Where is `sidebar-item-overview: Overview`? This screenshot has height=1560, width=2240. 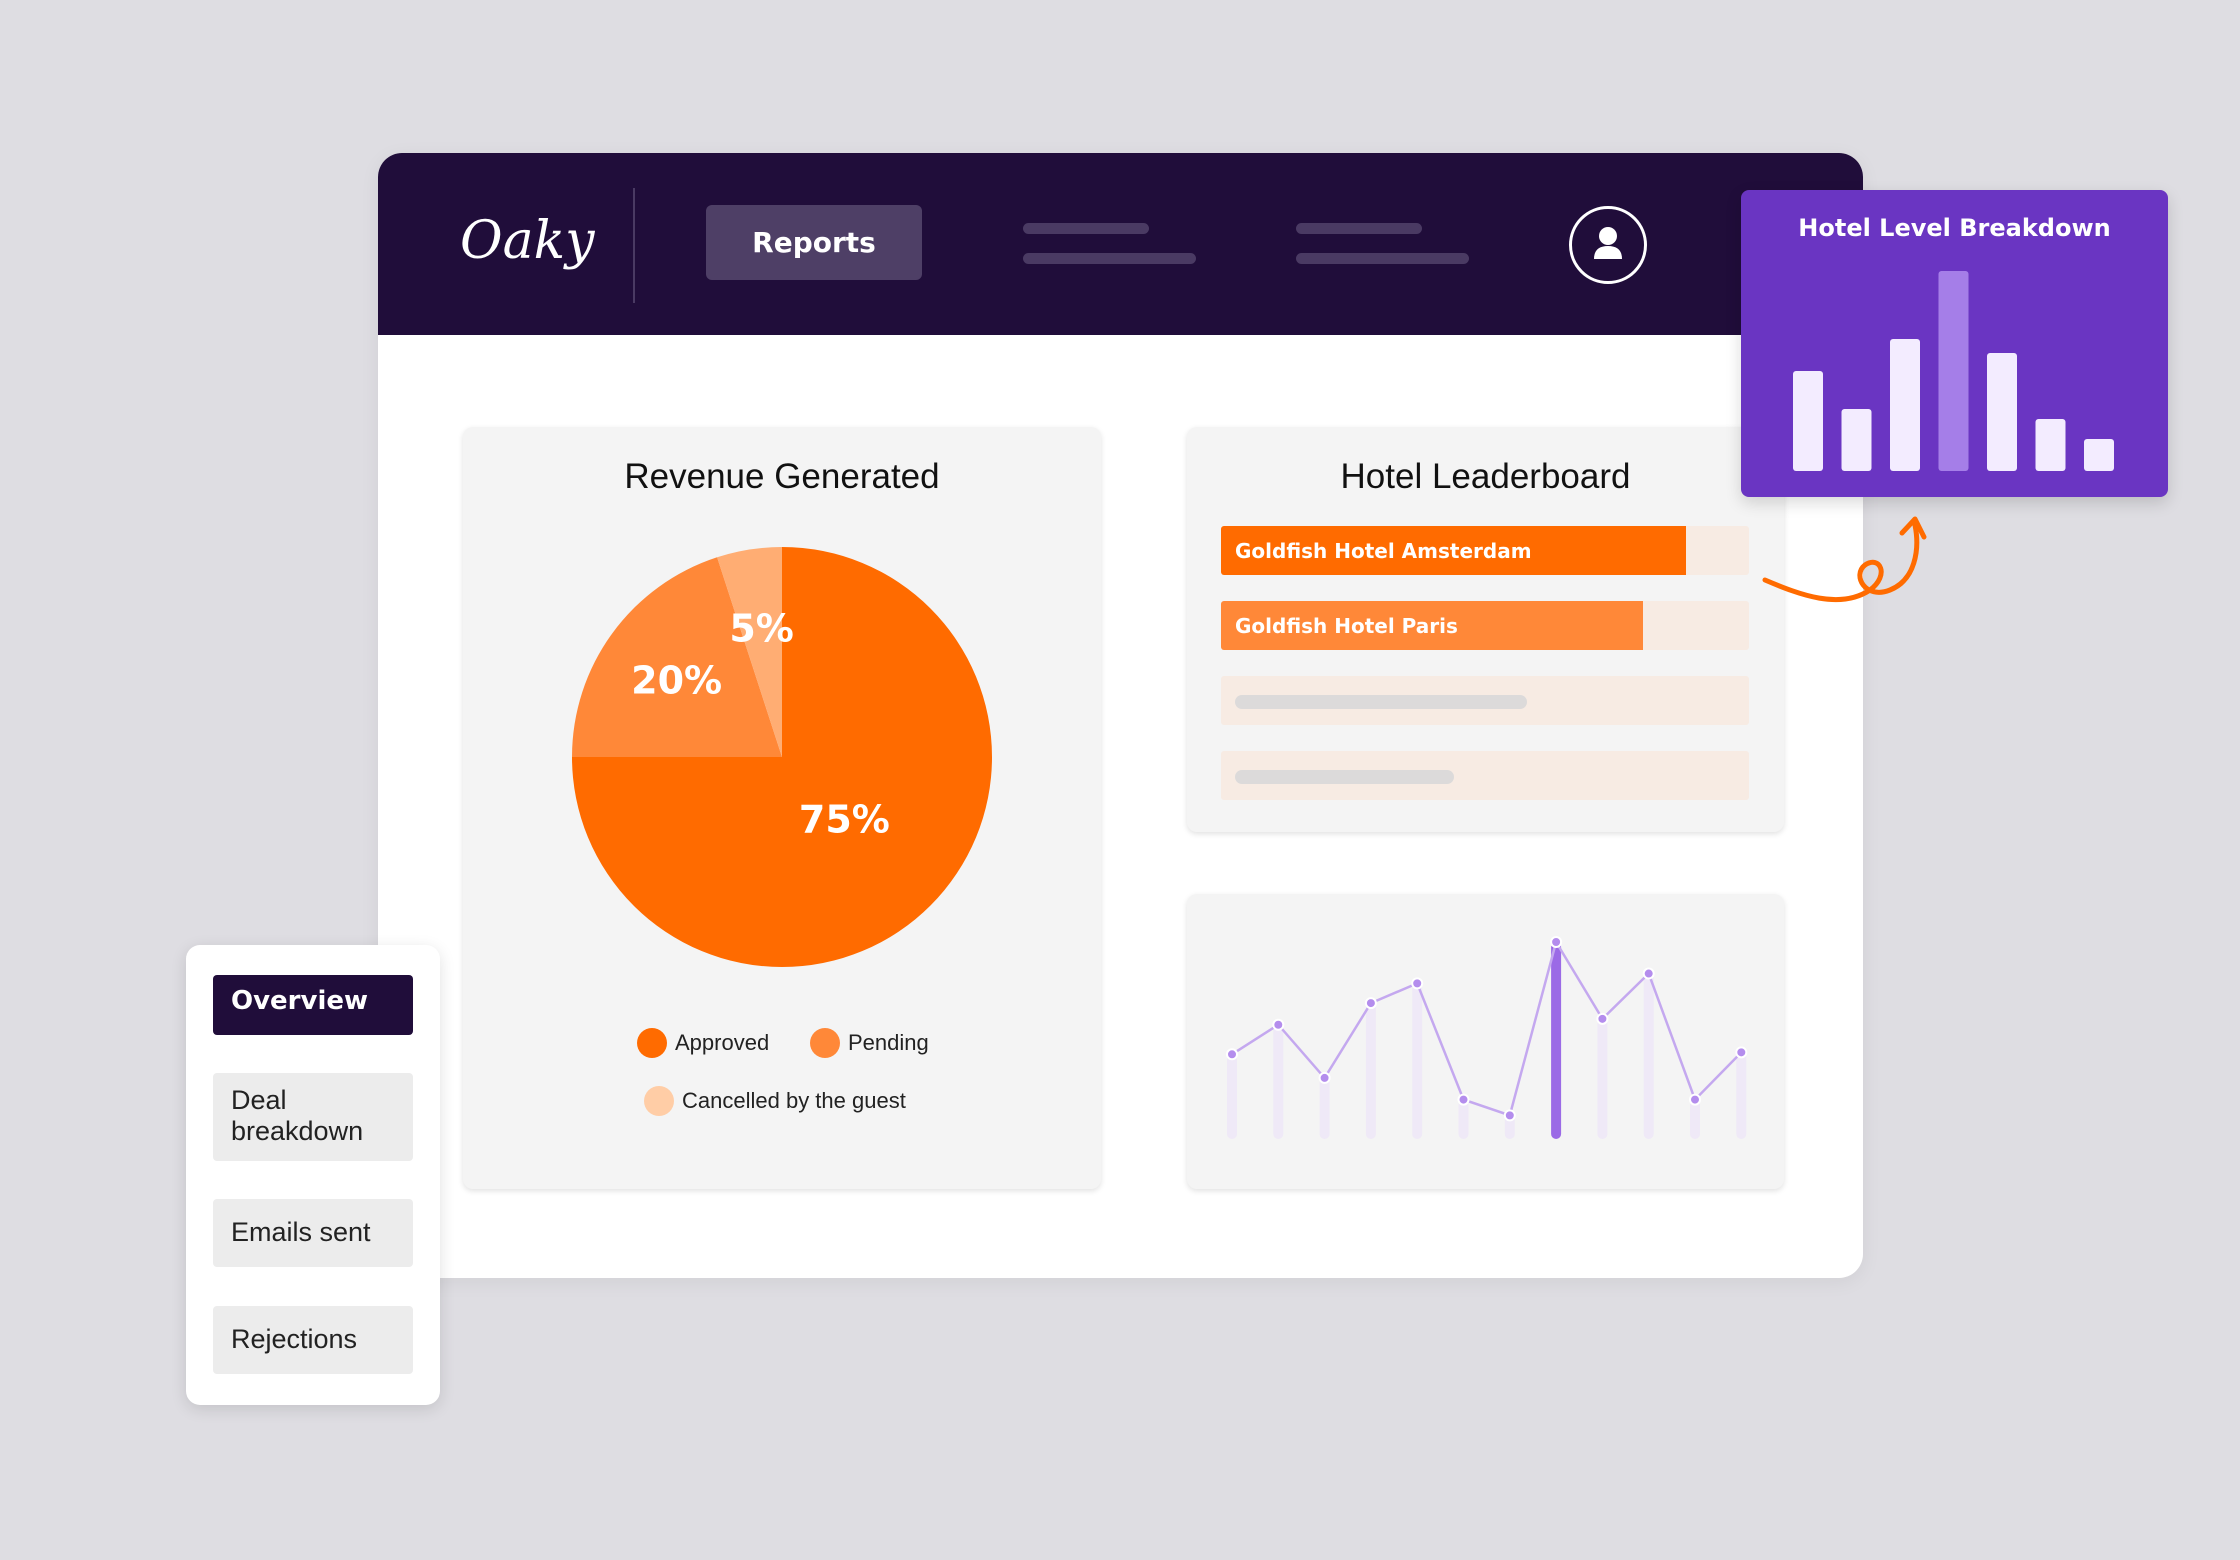
sidebar-item-overview: Overview is located at coordinates (313, 1005).